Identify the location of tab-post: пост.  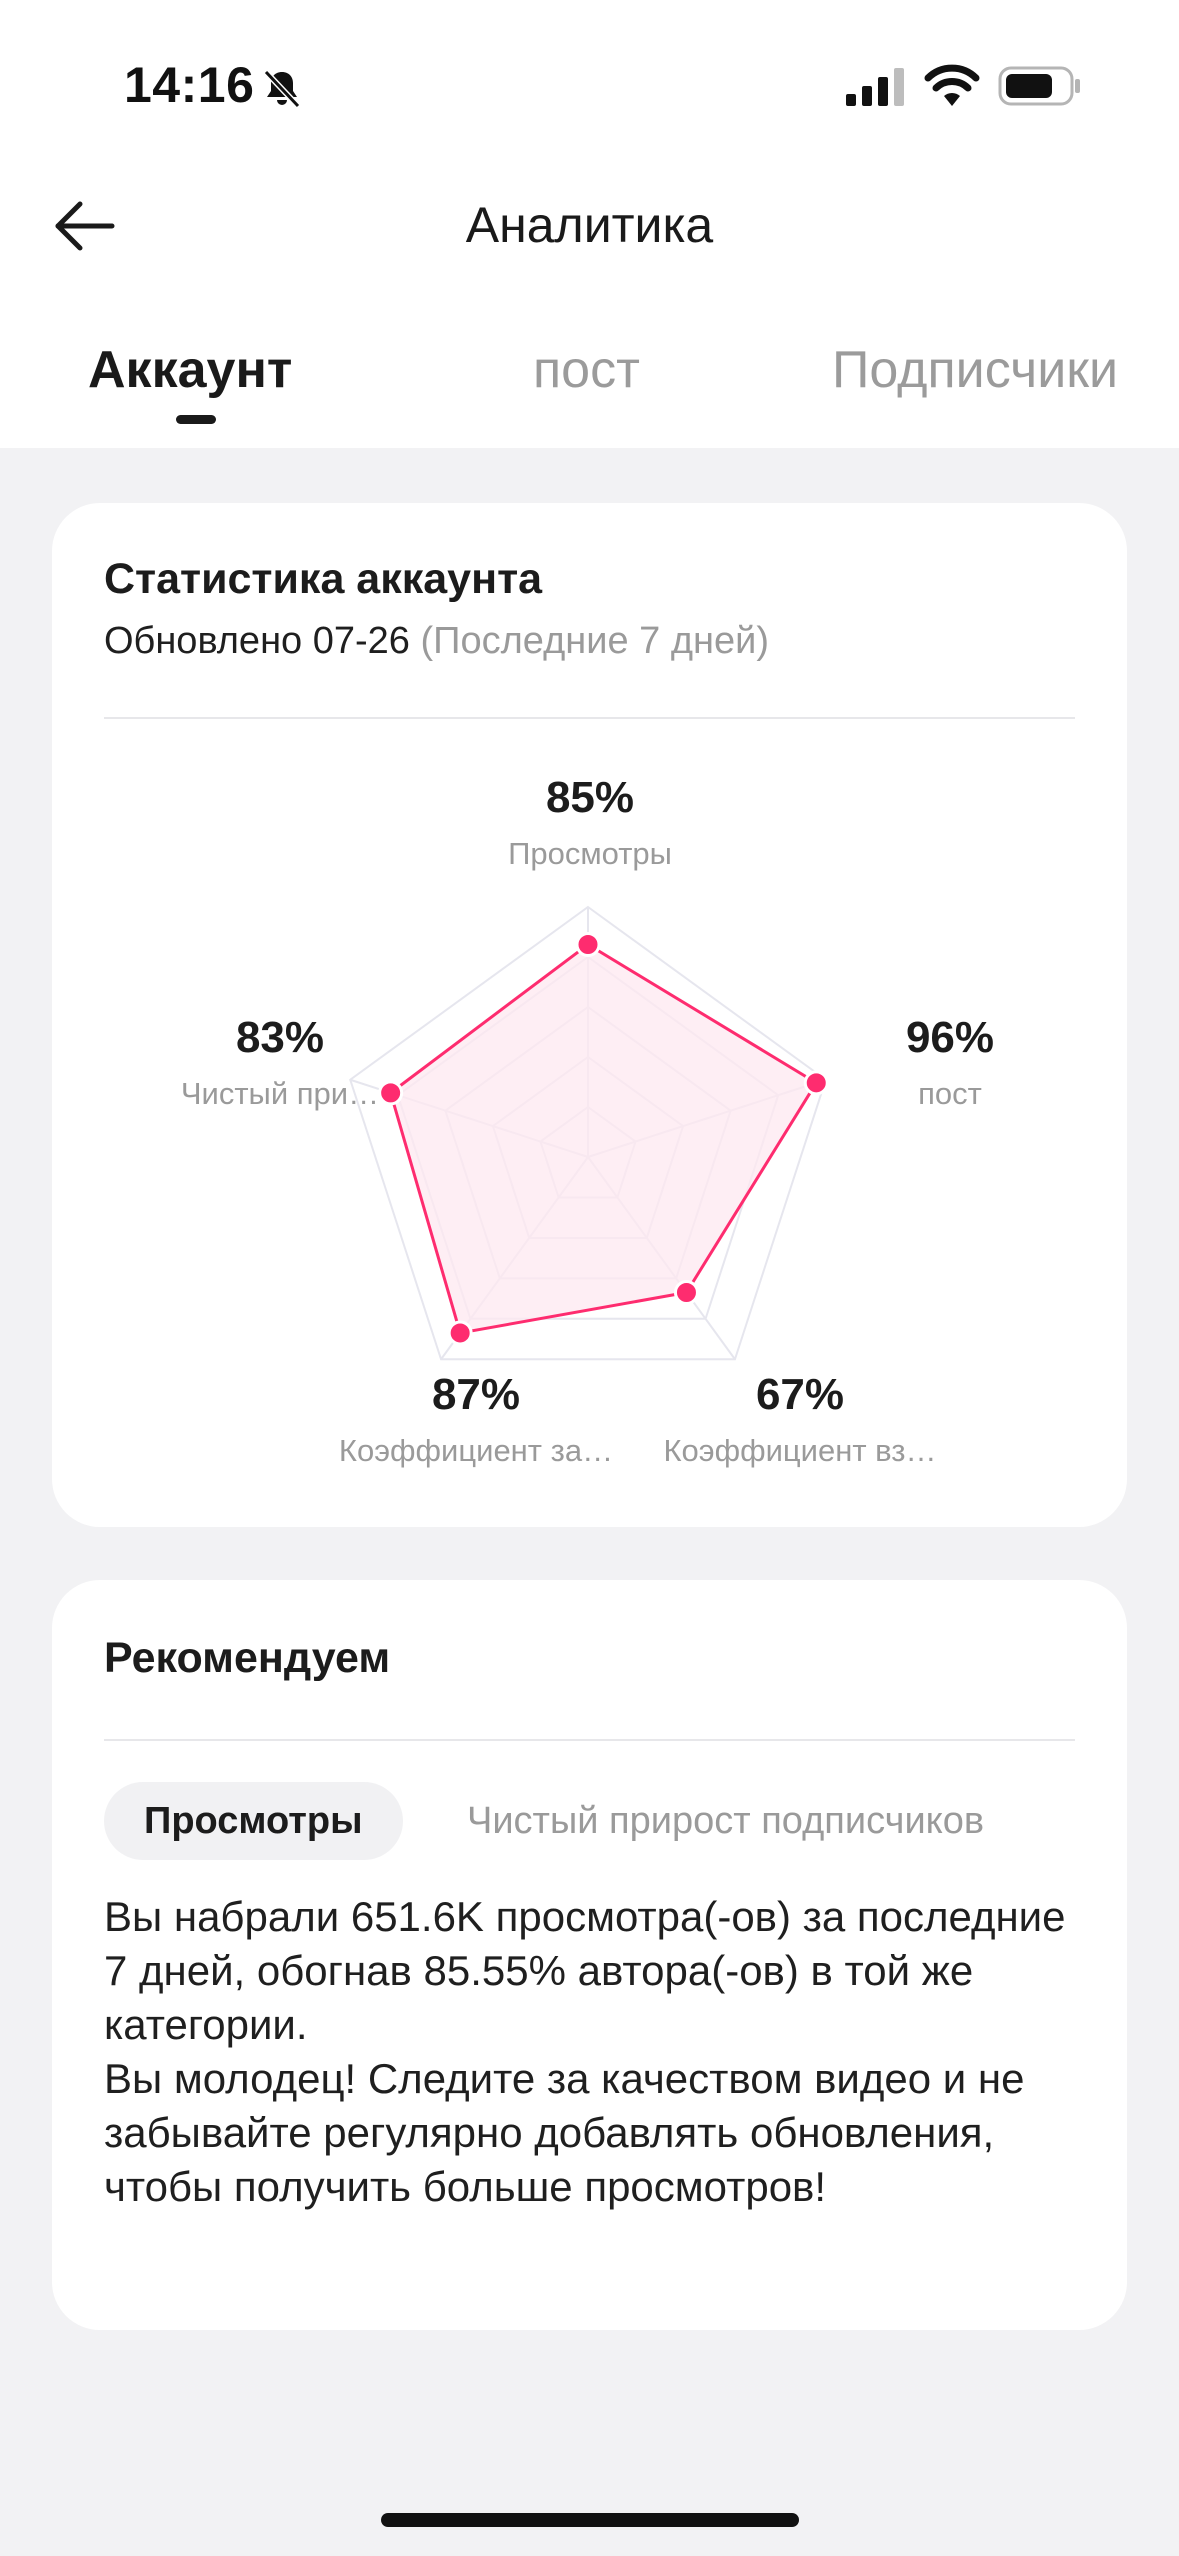
(586, 370).